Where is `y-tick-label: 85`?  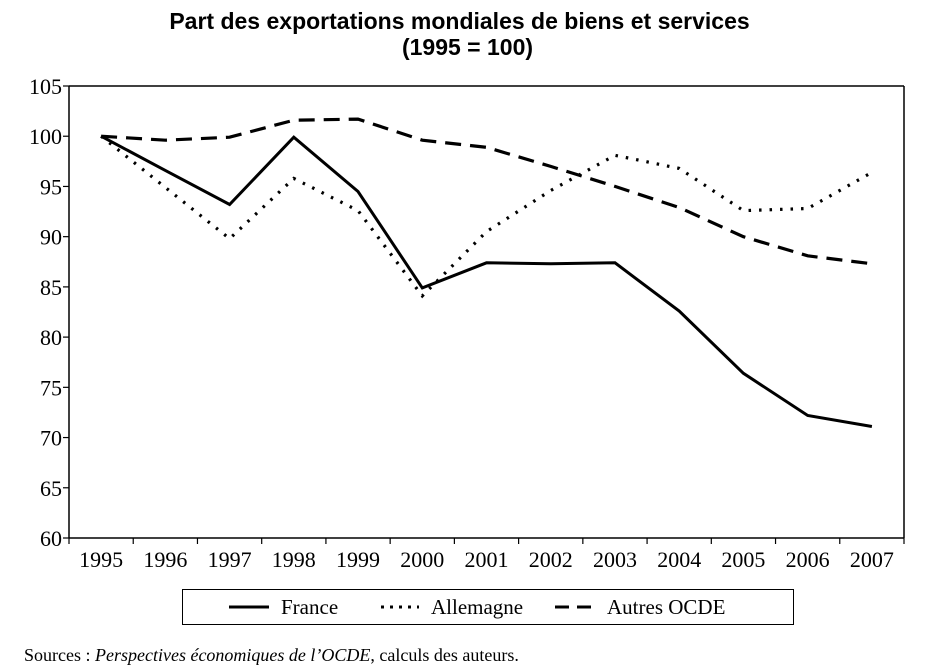
y-tick-label: 85 is located at coordinates (51, 287).